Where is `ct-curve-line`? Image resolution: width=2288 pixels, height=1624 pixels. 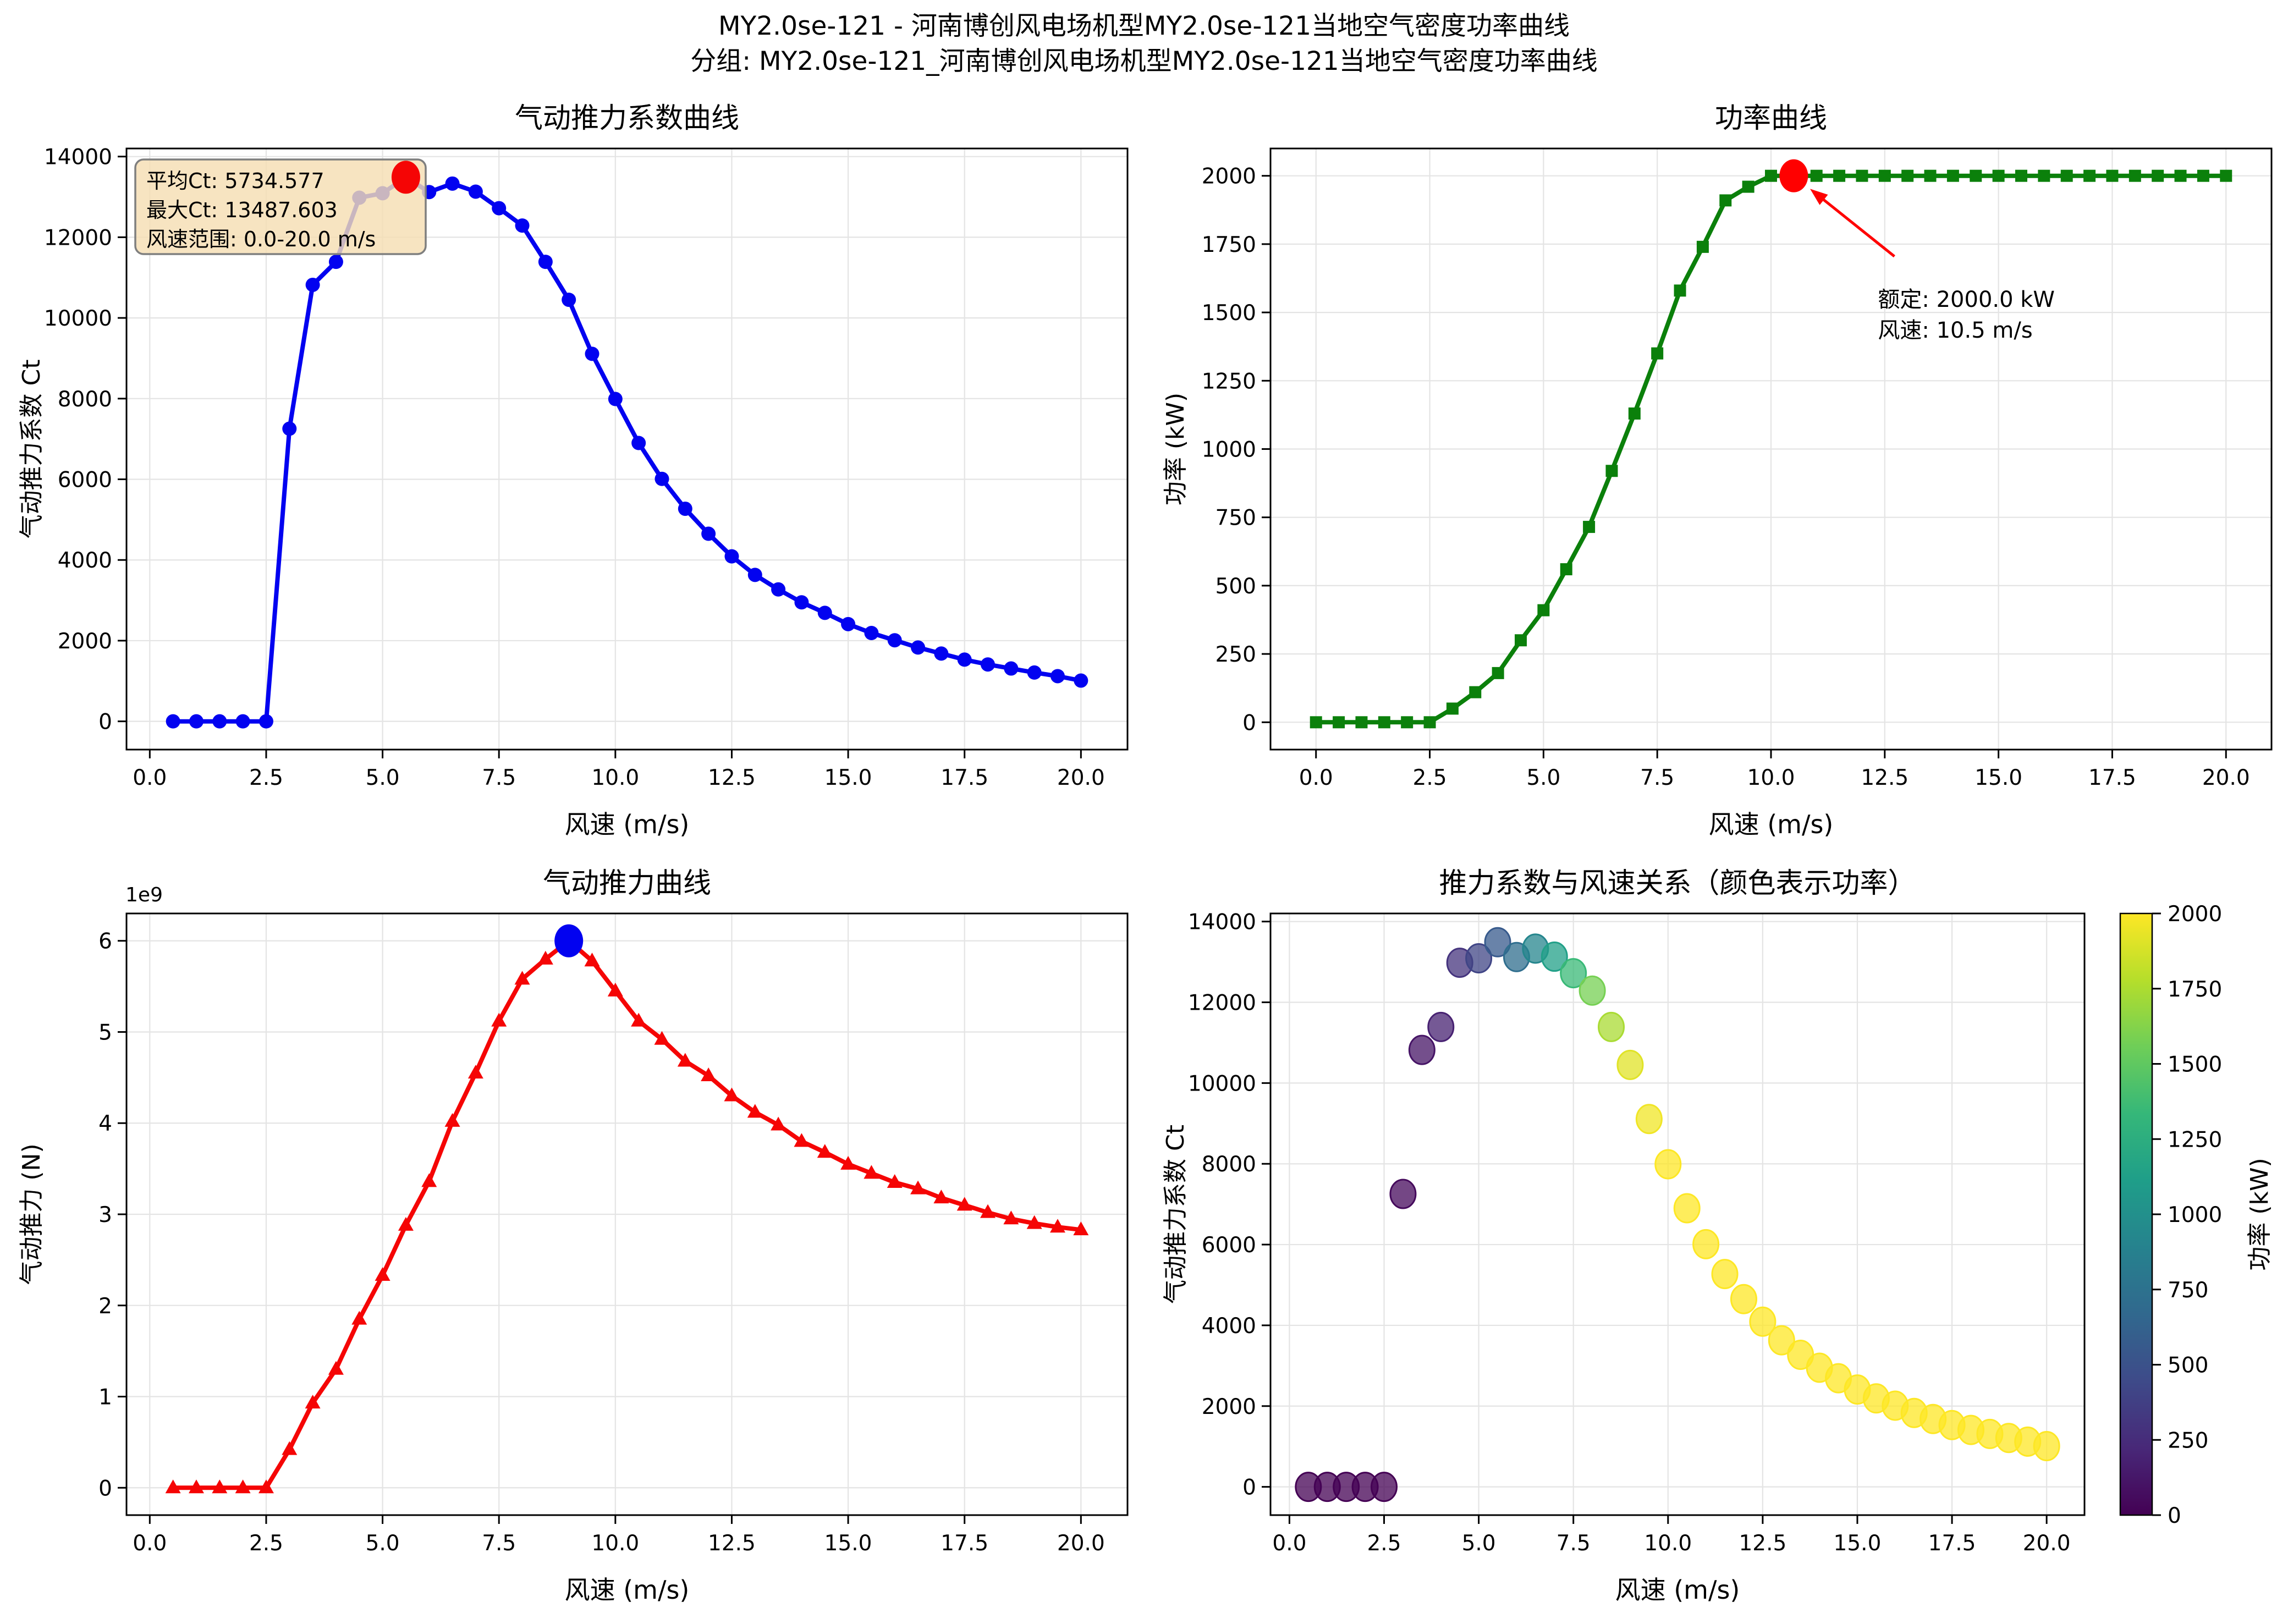
ct-curve-line is located at coordinates (627, 449).